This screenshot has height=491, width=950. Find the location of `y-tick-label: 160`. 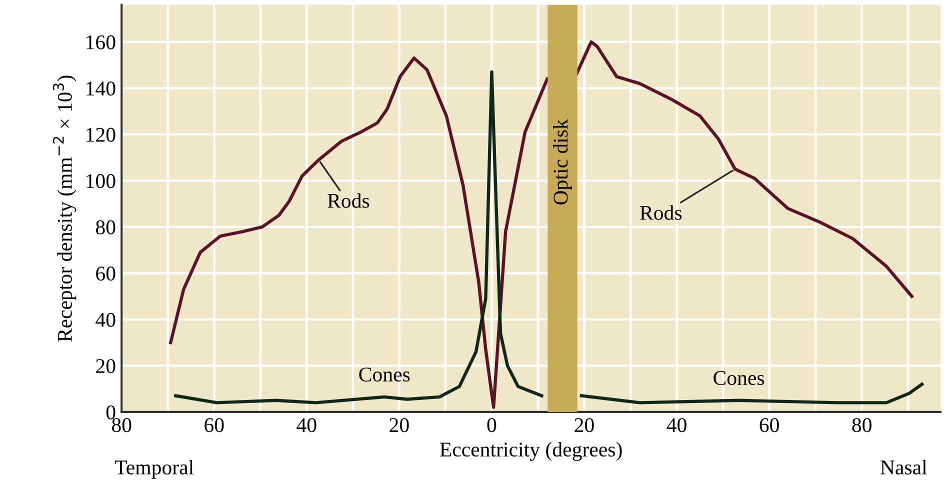

y-tick-label: 160 is located at coordinates (101, 42).